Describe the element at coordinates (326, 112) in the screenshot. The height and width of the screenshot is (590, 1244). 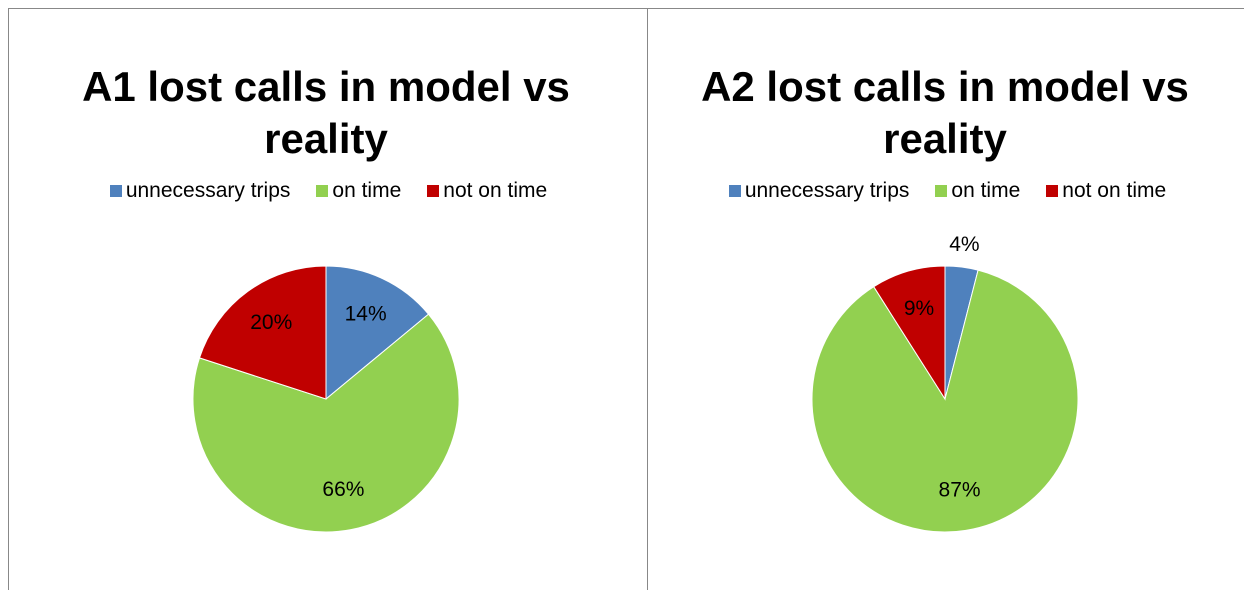
I see `chart-title: A1 lost calls in model vs reality` at that location.